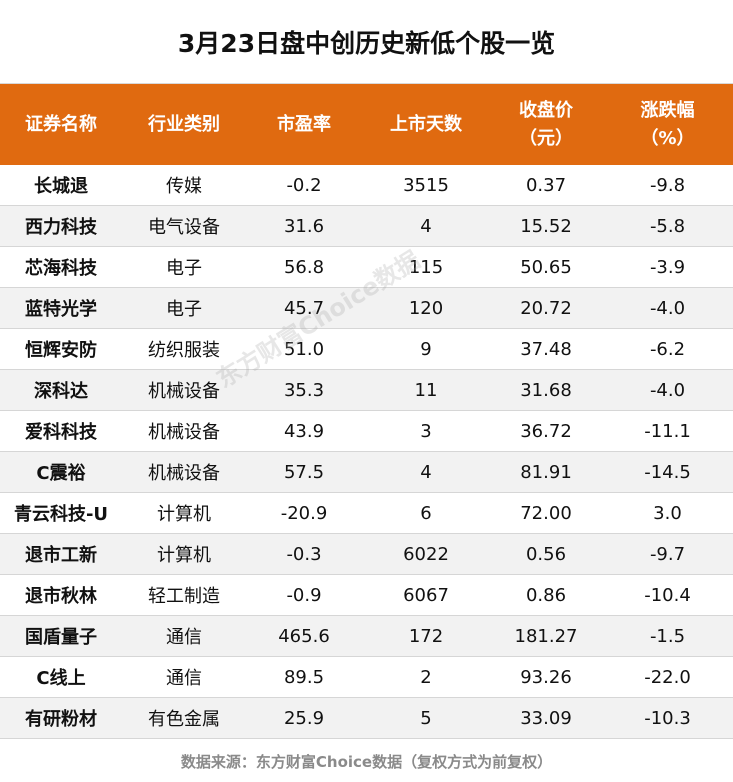 The height and width of the screenshot is (782, 733). I want to click on header-label: 市盈率, so click(304, 124).